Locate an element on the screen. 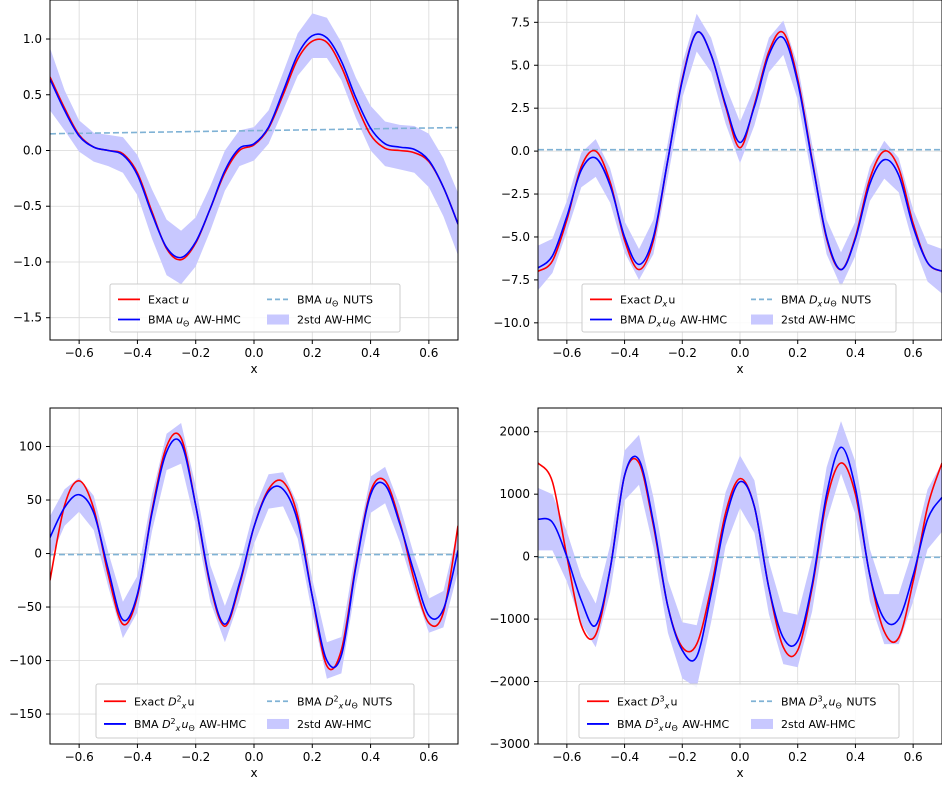 The image size is (942, 789). y-tick-label: −0.5 is located at coordinates (27, 206).